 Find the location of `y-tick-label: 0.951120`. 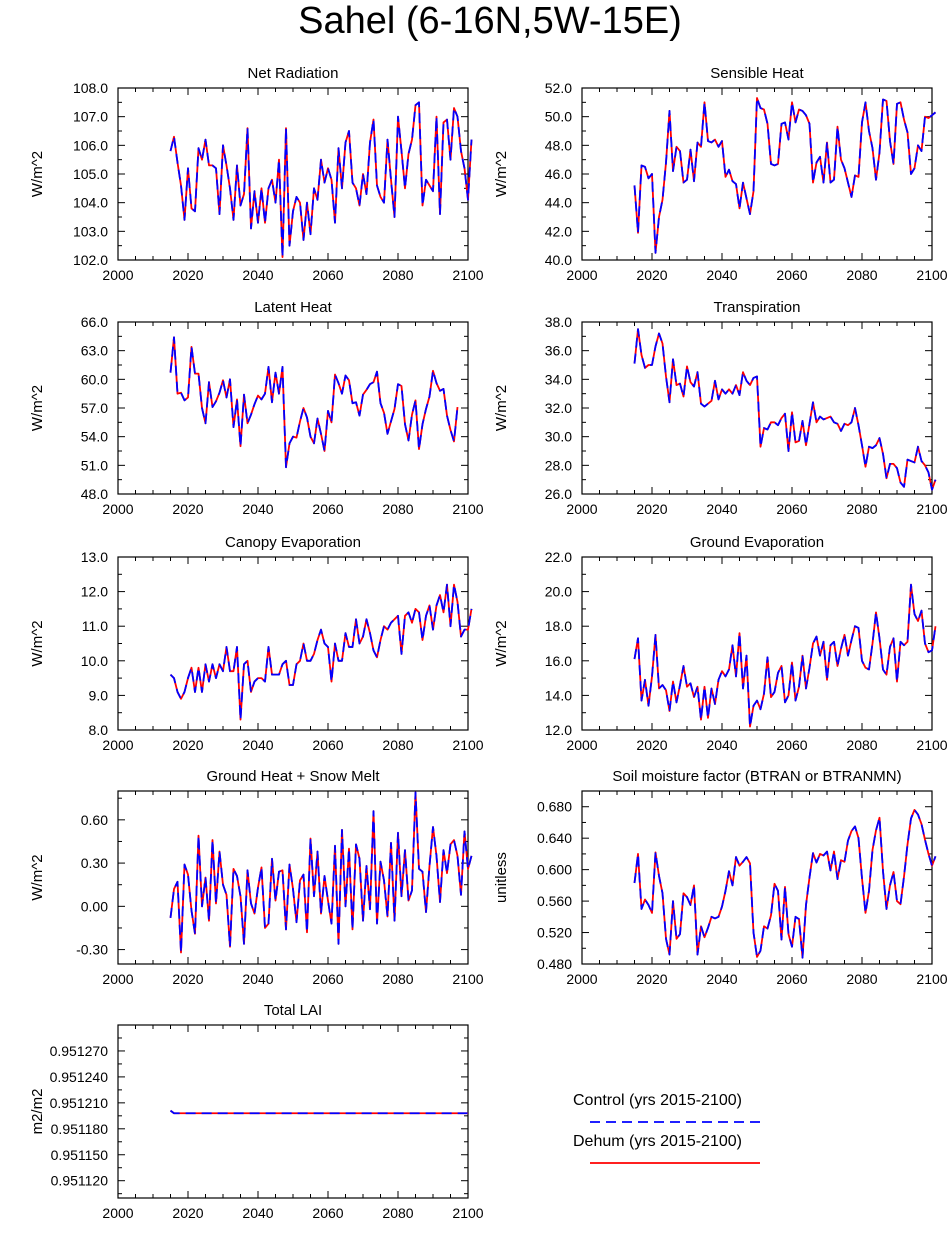

y-tick-label: 0.951120 is located at coordinates (80, 1181).